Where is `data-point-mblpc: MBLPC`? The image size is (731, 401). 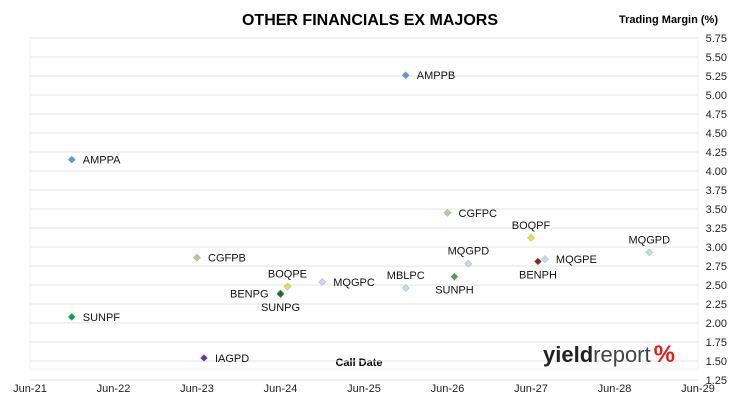
data-point-mblpc: MBLPC is located at coordinates (406, 281).